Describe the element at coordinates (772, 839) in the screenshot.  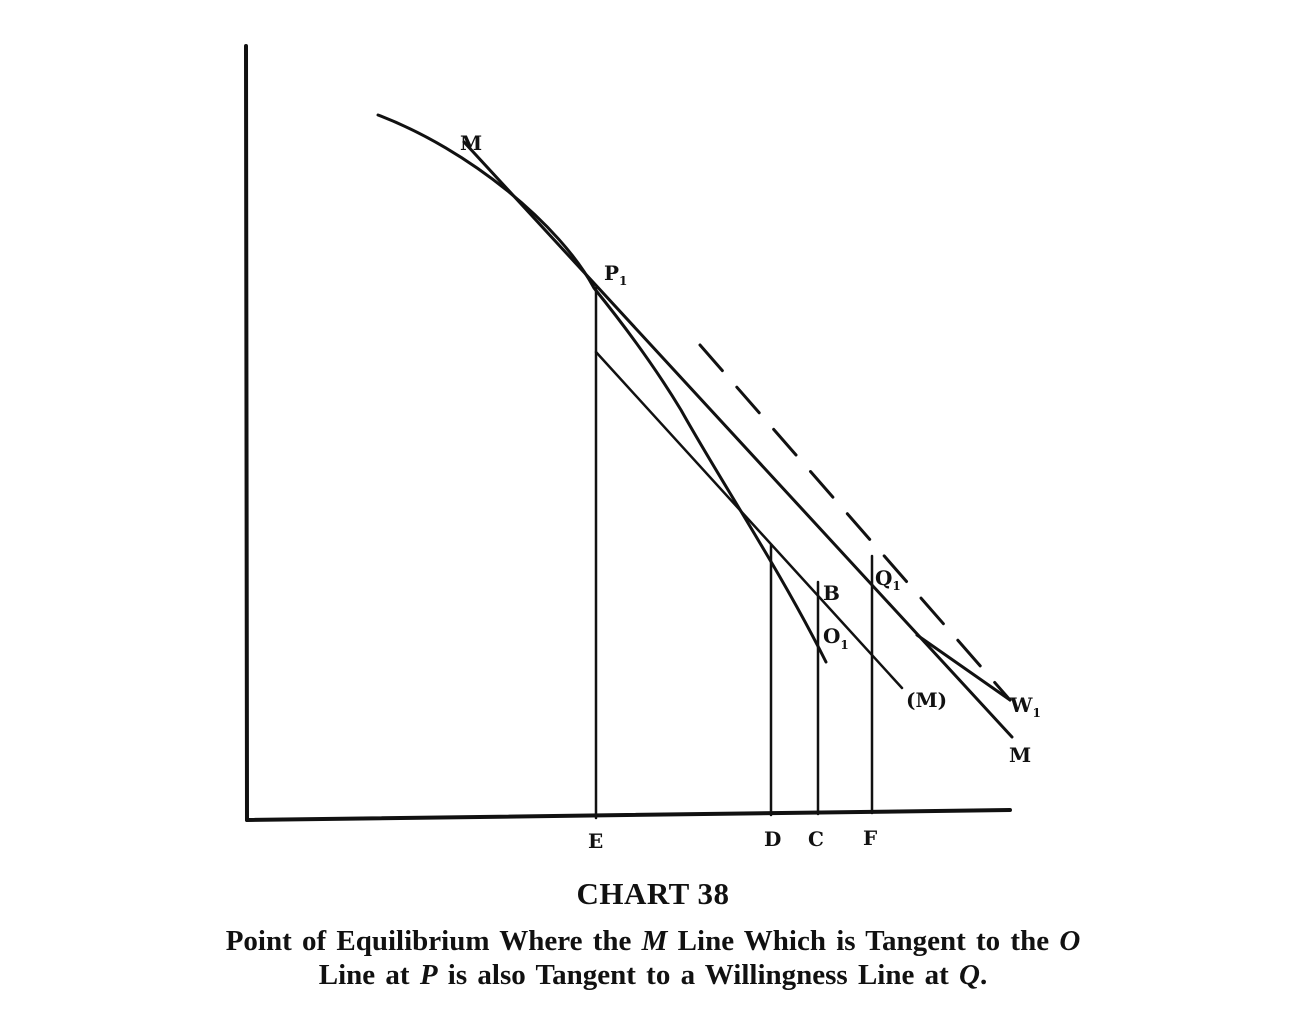
I see `label-d: D` at that location.